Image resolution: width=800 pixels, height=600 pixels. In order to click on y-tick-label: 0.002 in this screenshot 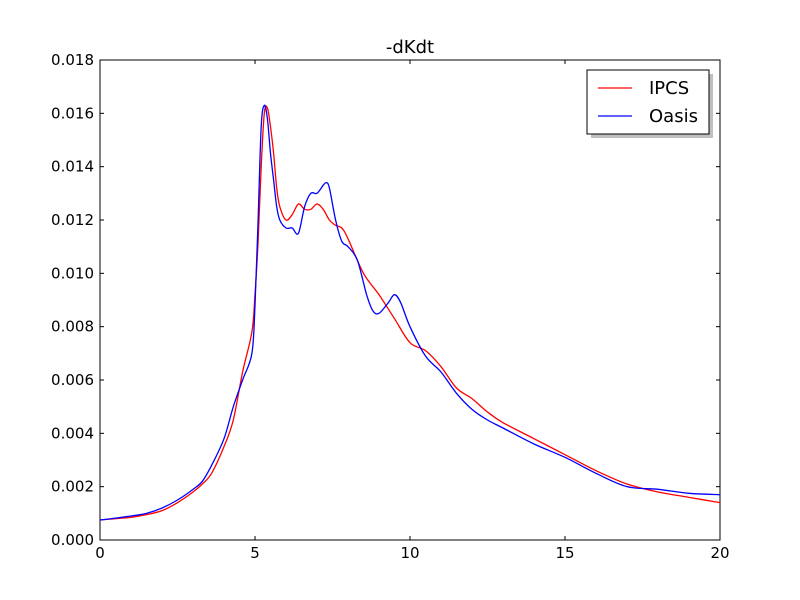, I will do `click(72, 487)`.